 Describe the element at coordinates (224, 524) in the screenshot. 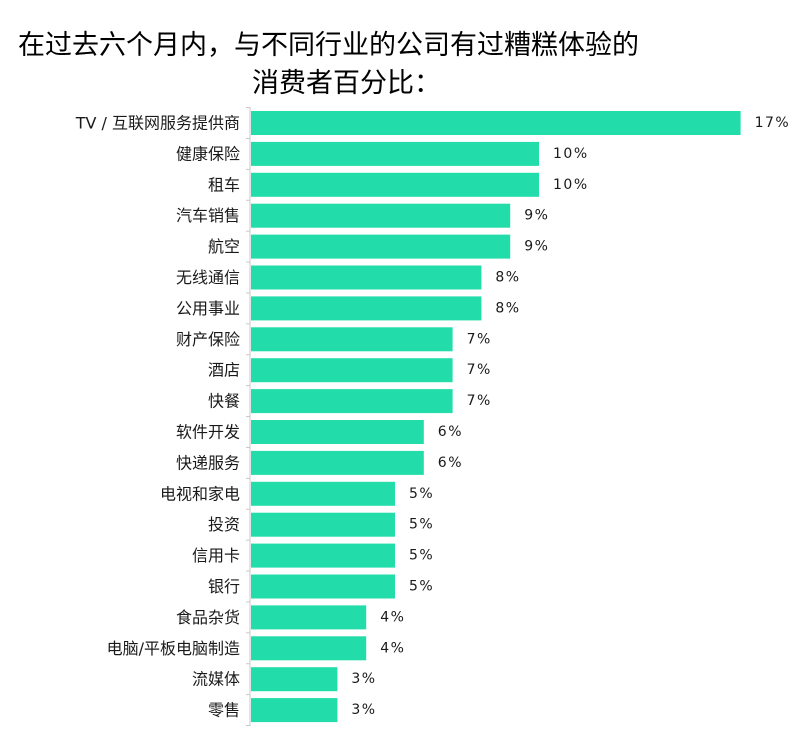

I see `category-label: 投资` at that location.